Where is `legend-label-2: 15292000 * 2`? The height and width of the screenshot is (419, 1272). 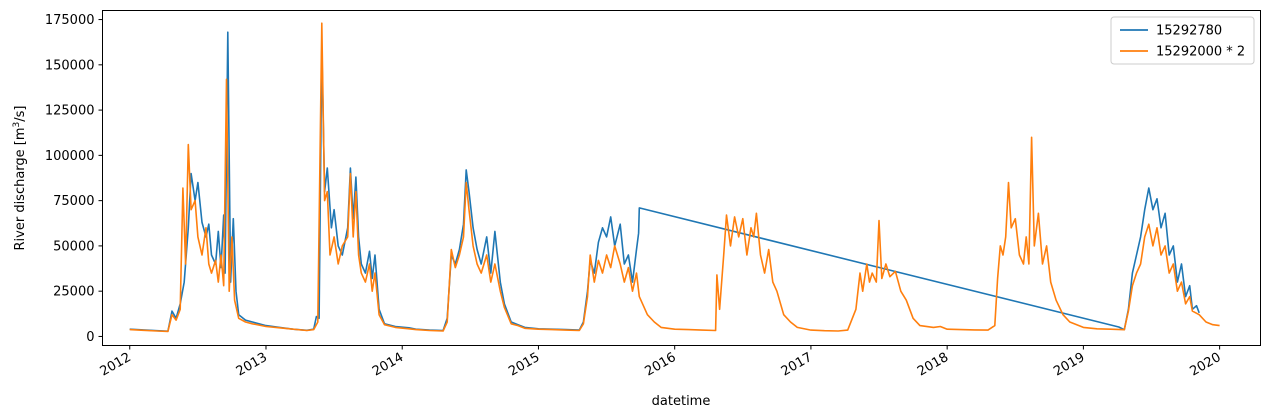
legend-label-2: 15292000 * 2 is located at coordinates (1200, 52).